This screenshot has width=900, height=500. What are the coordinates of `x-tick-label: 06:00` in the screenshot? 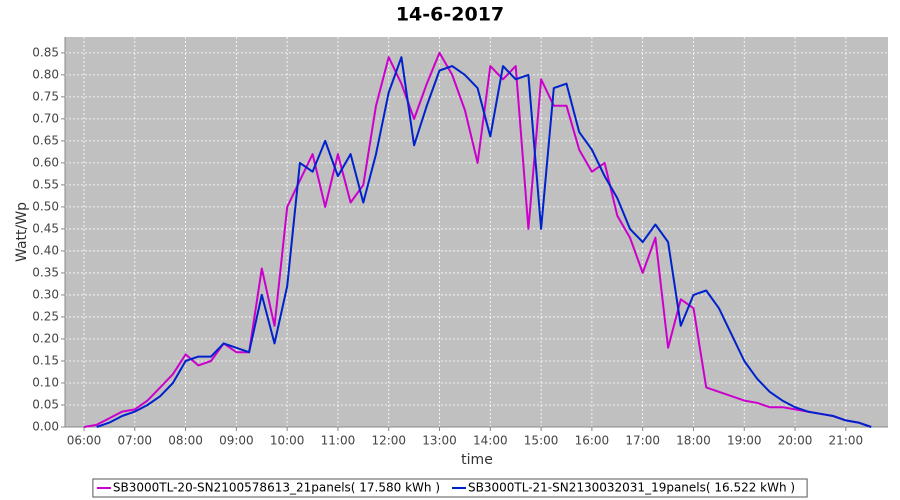 It's located at (84, 441).